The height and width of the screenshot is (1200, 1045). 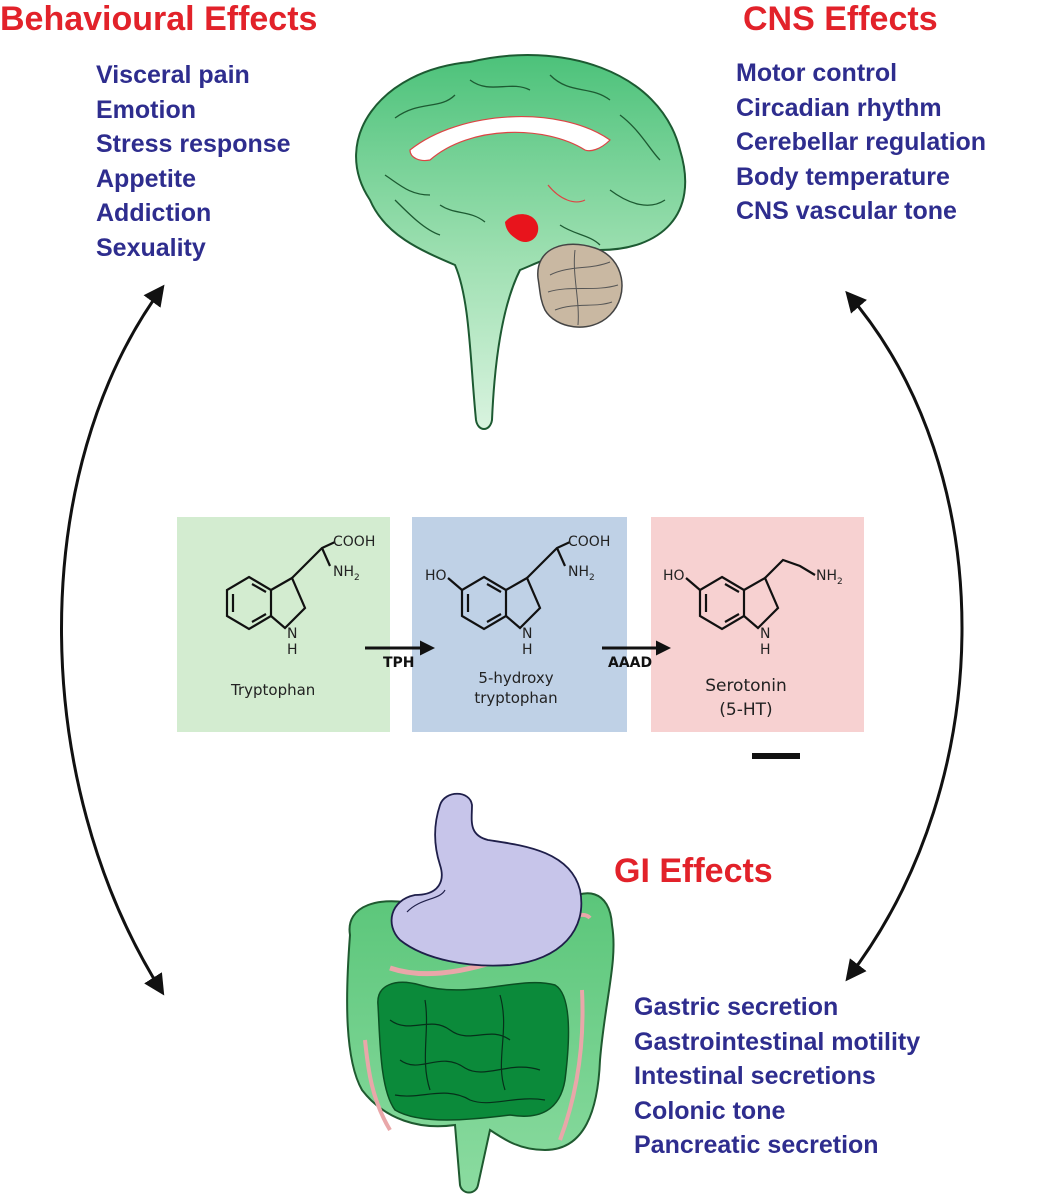 I want to click on serotonin-nh-label: NH2, so click(x=829, y=577).